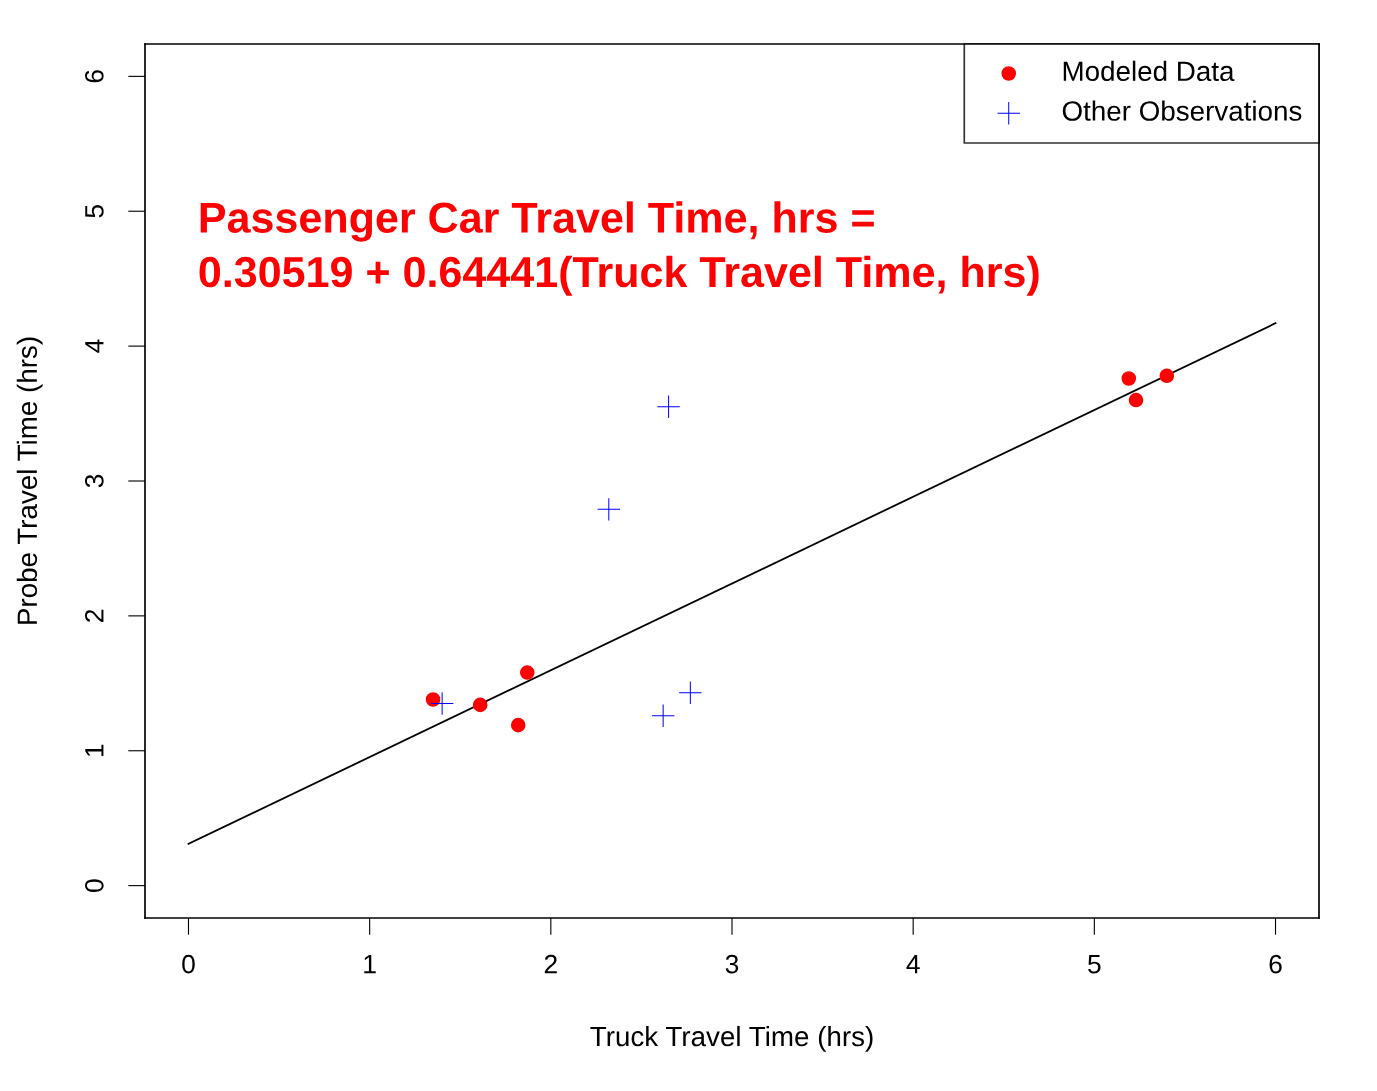 This screenshot has width=1377, height=1091. What do you see at coordinates (1149, 71) in the screenshot?
I see `legend-label: Modeled Data` at bounding box center [1149, 71].